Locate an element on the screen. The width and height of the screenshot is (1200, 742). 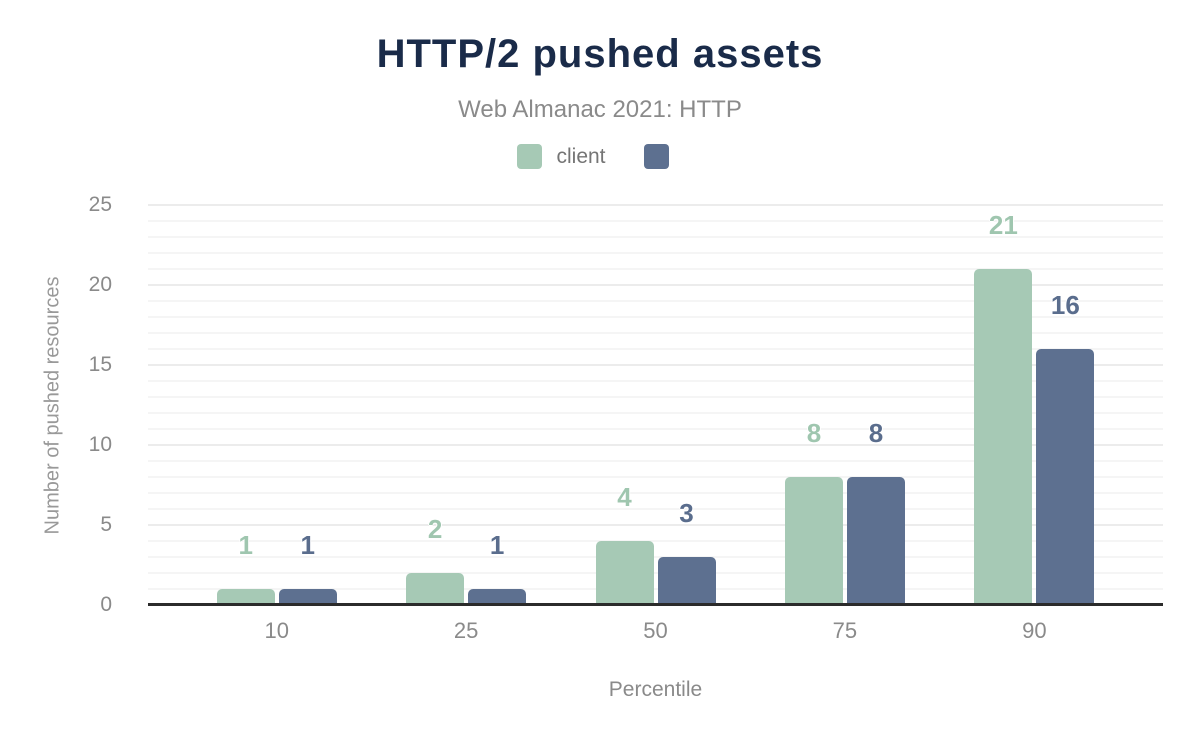
x-axis-title: Percentile is located at coordinates (655, 689).